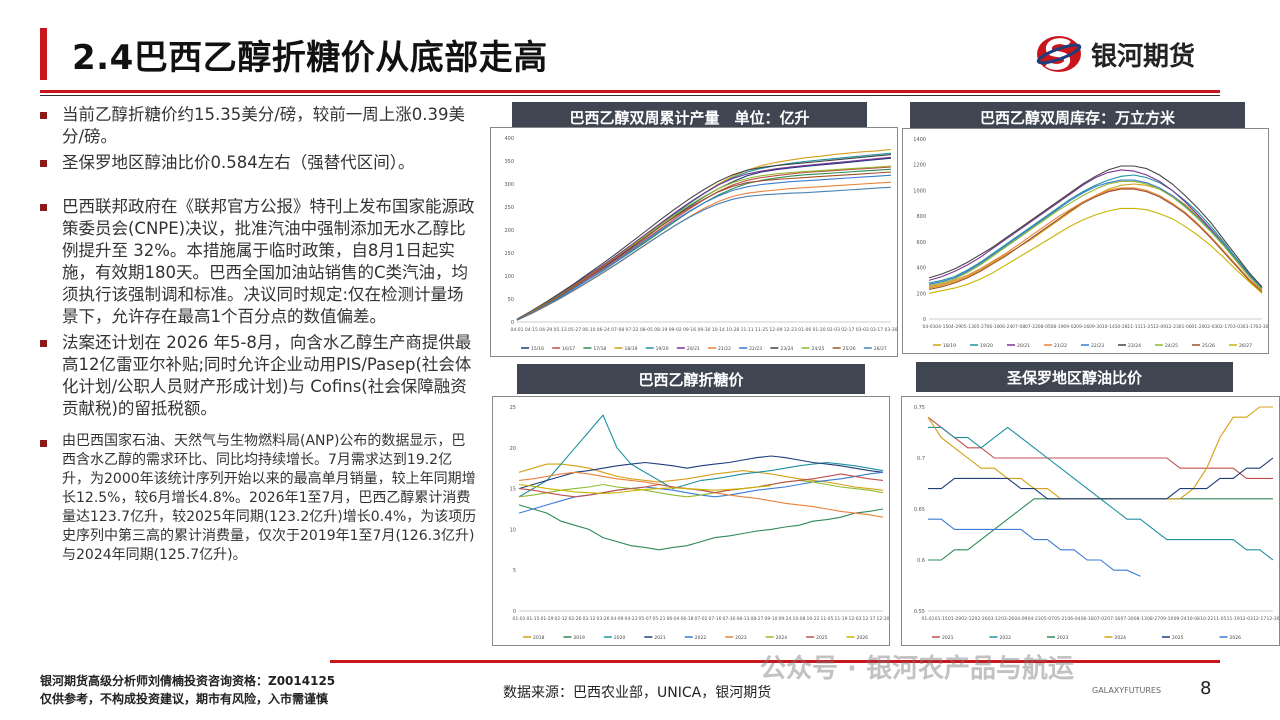  I want to click on x-tick-label: 07-22, so click(1031, 327).